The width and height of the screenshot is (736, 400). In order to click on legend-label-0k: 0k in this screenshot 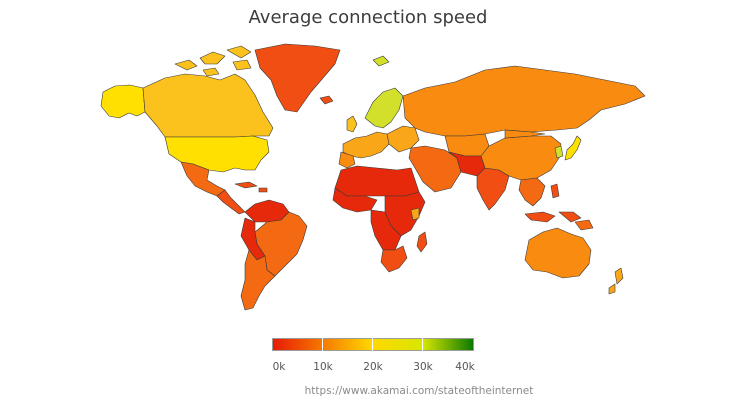, I will do `click(279, 367)`.